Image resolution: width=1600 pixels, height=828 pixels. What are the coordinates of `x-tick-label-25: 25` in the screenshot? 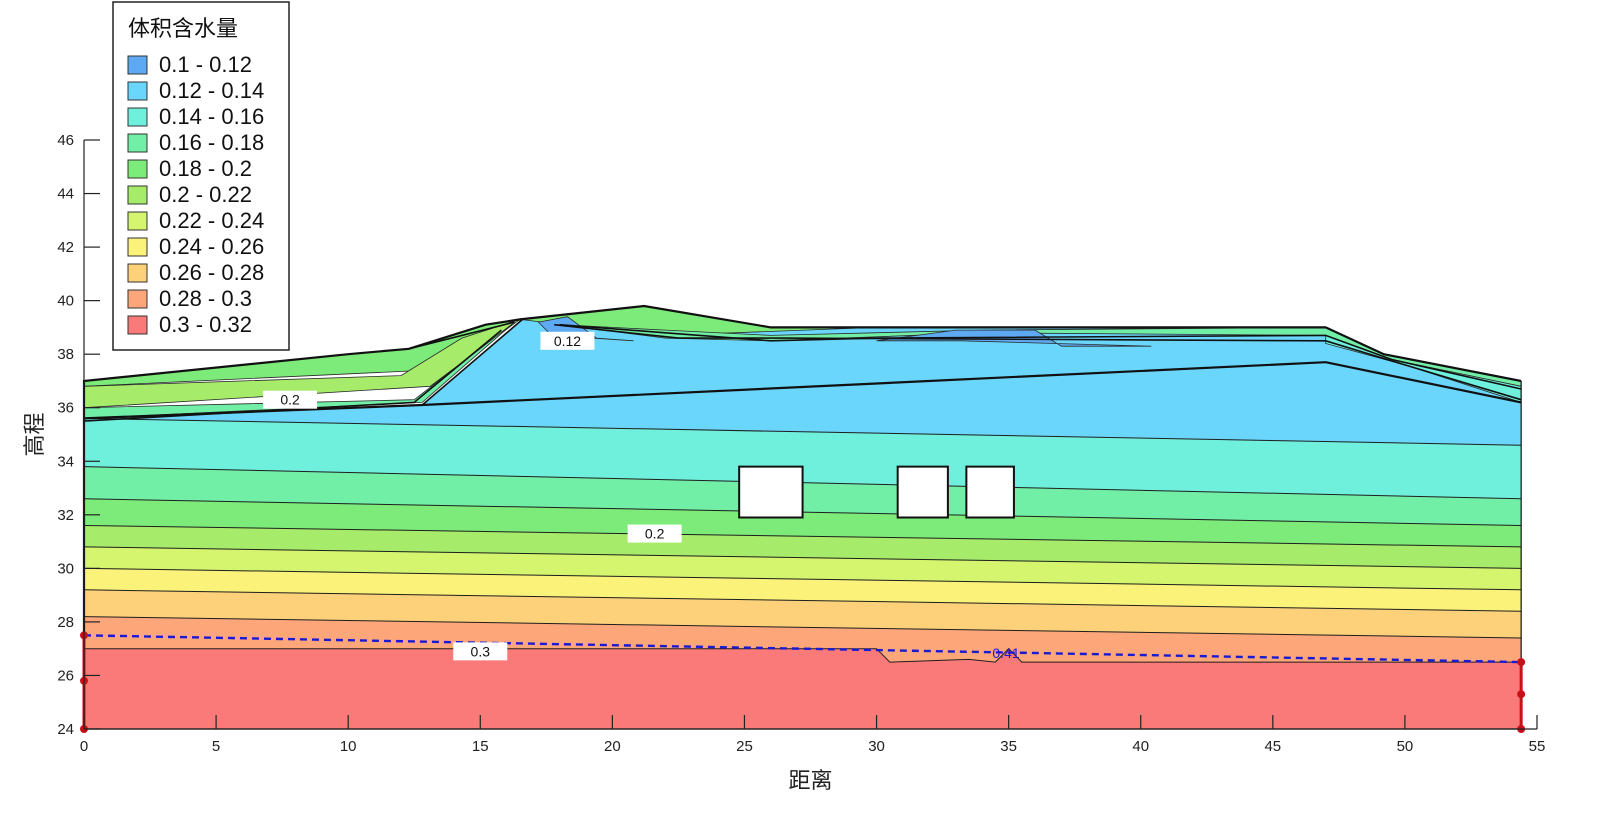 It's located at (744, 746).